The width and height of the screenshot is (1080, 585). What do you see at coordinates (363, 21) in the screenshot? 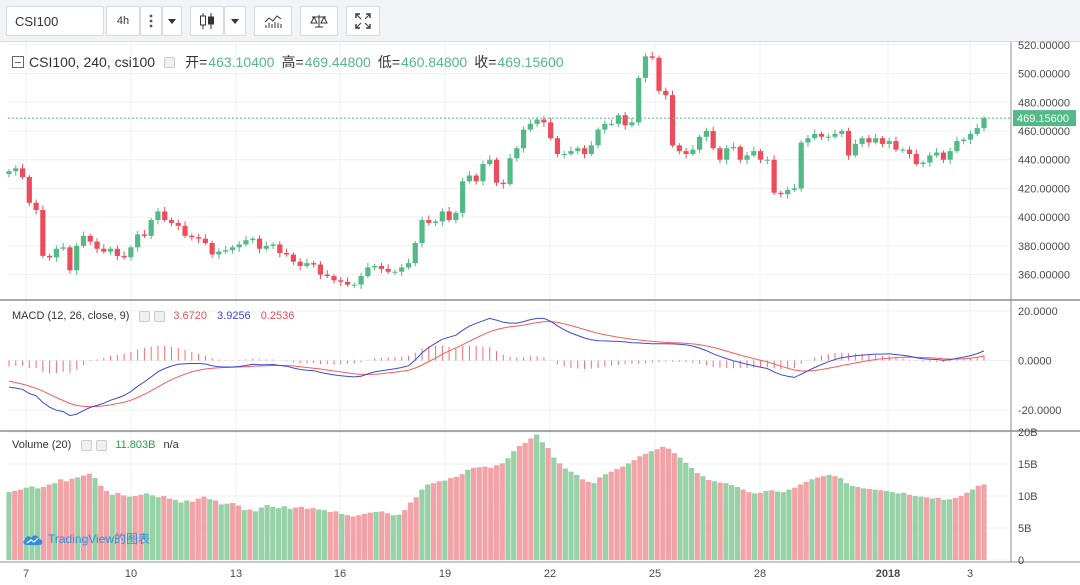
I see `fullscreen-button` at bounding box center [363, 21].